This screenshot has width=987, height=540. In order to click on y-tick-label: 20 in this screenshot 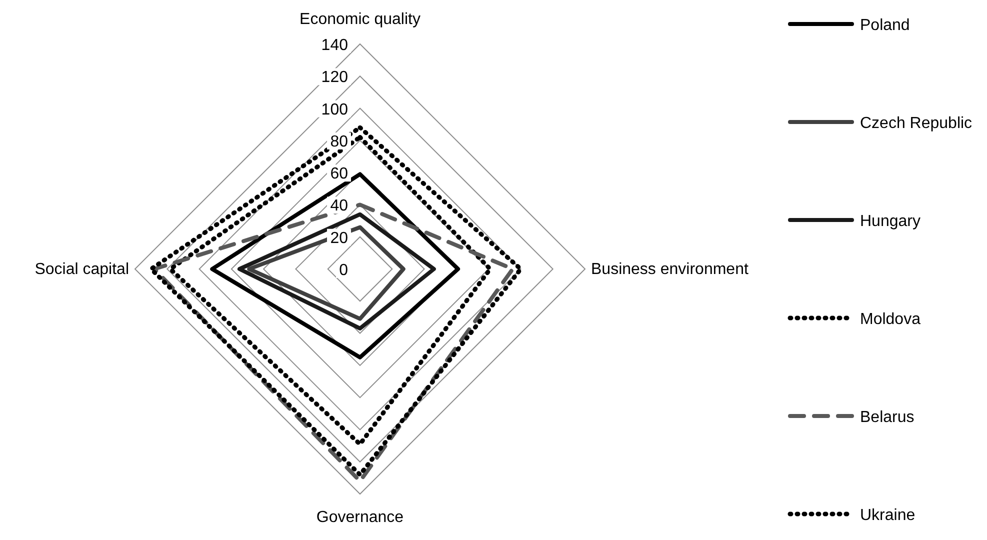, I will do `click(339, 238)`.